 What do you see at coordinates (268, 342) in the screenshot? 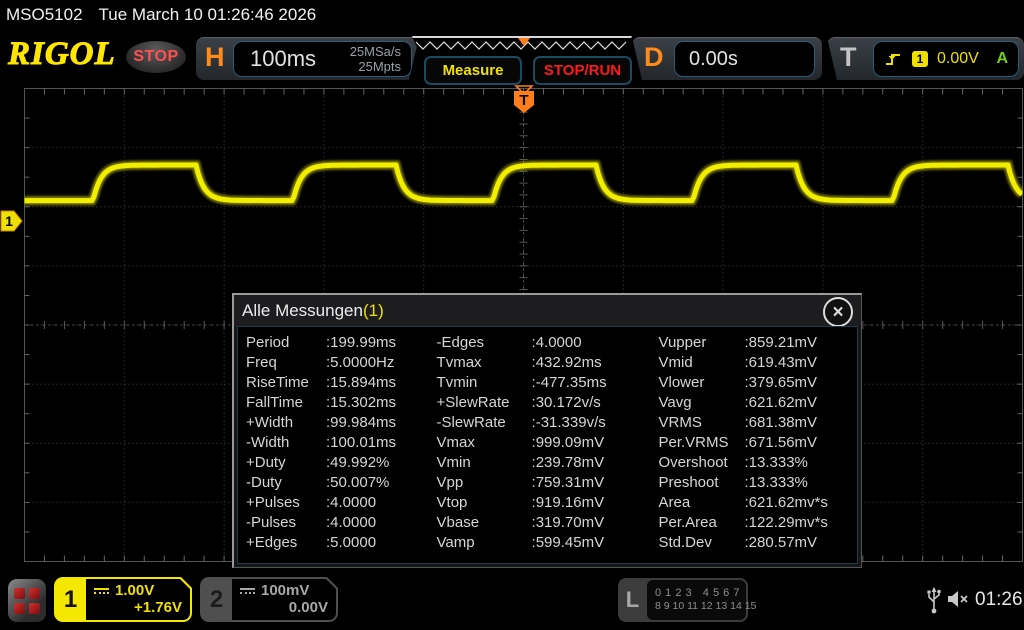
I see `measure-label: Period` at bounding box center [268, 342].